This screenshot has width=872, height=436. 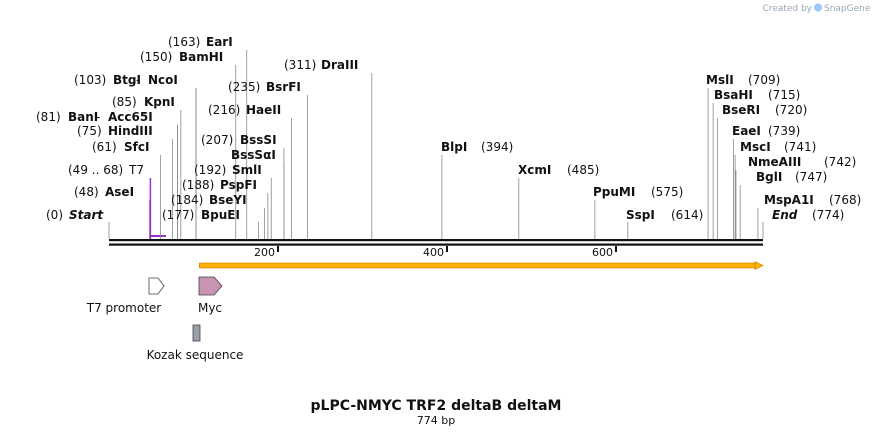 I want to click on site-ppumi: (575) PpuMI, so click(x=638, y=192).